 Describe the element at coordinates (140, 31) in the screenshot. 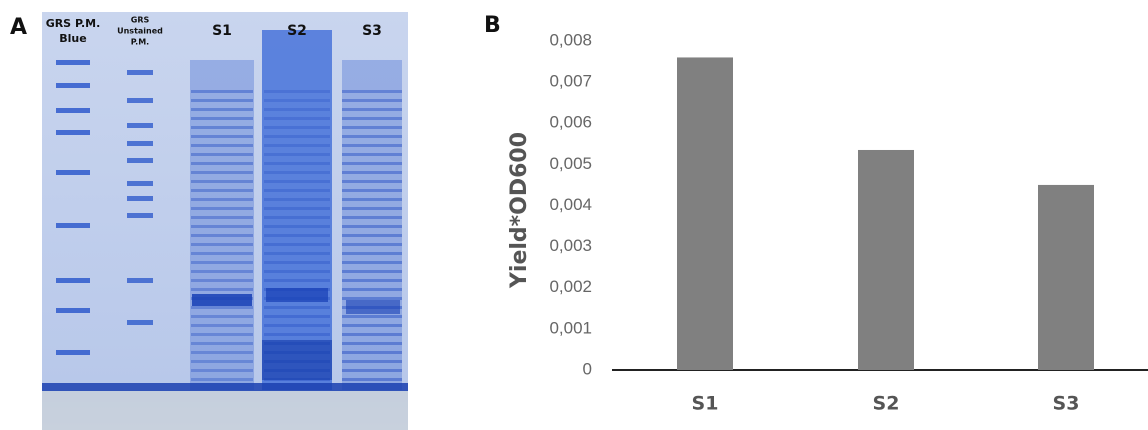

I see `lane-label: Unstained` at that location.